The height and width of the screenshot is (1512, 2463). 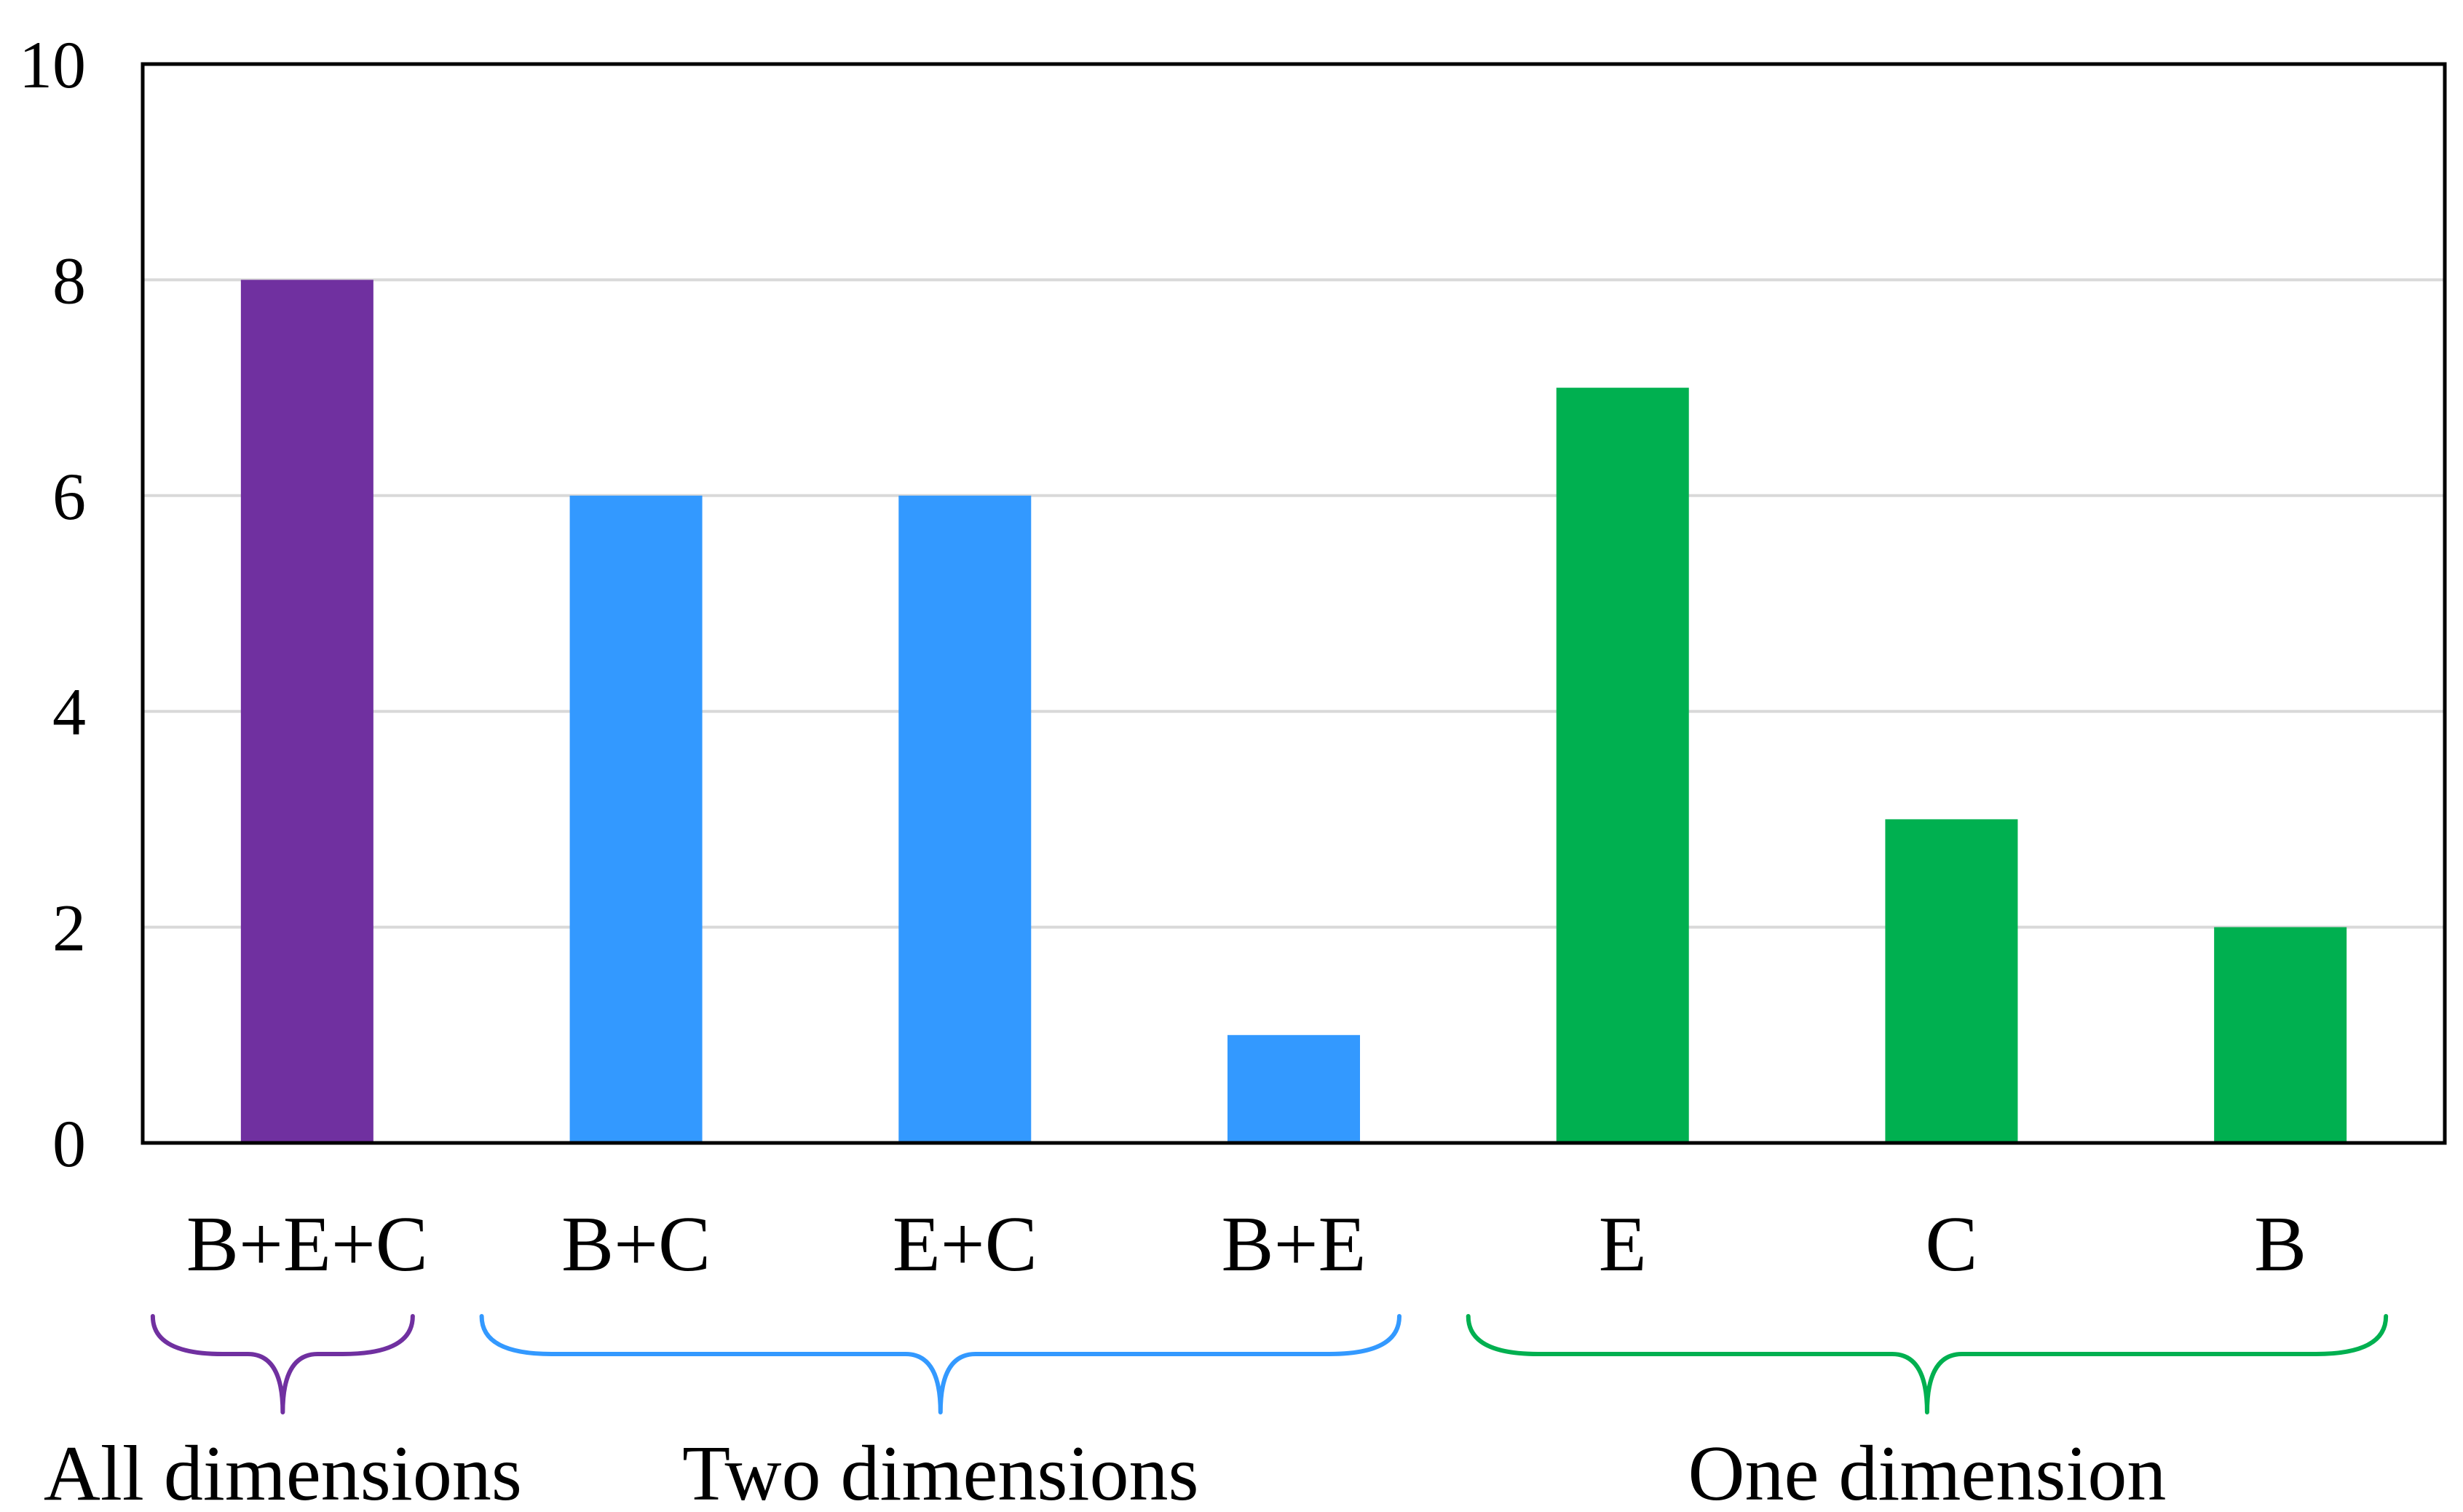 What do you see at coordinates (69, 1144) in the screenshot?
I see `y-tick-label: 0` at bounding box center [69, 1144].